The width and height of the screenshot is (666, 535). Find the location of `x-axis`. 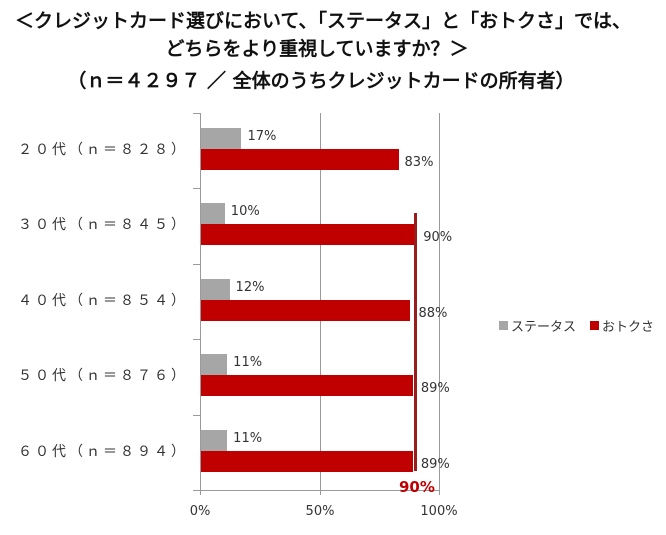

x-axis is located at coordinates (316, 490).